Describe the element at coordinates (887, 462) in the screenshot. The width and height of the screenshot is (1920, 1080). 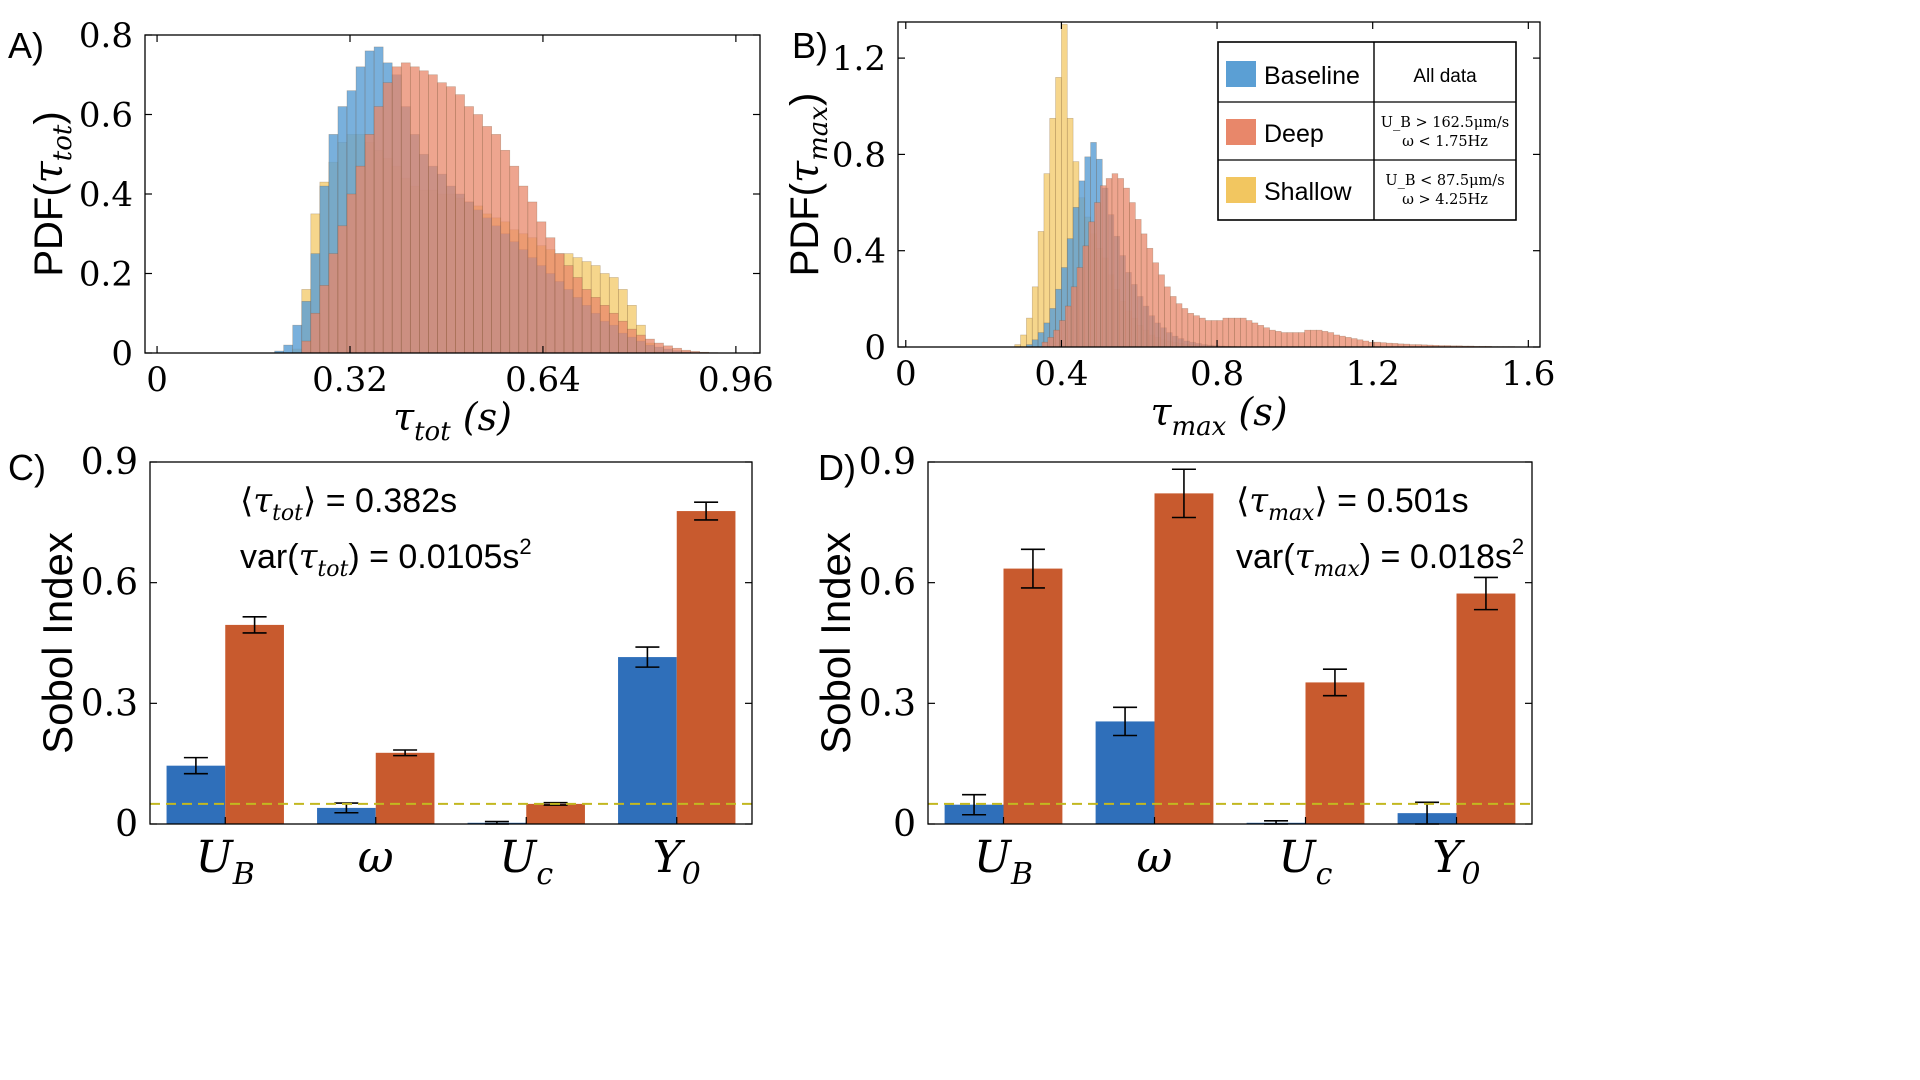
I see `y-tick-label: 0.9` at that location.